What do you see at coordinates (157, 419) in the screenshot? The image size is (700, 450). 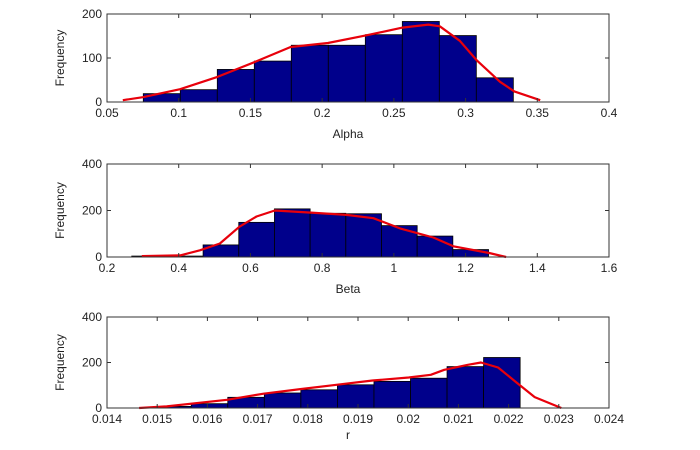 I see `x-tick-label: 0.015` at bounding box center [157, 419].